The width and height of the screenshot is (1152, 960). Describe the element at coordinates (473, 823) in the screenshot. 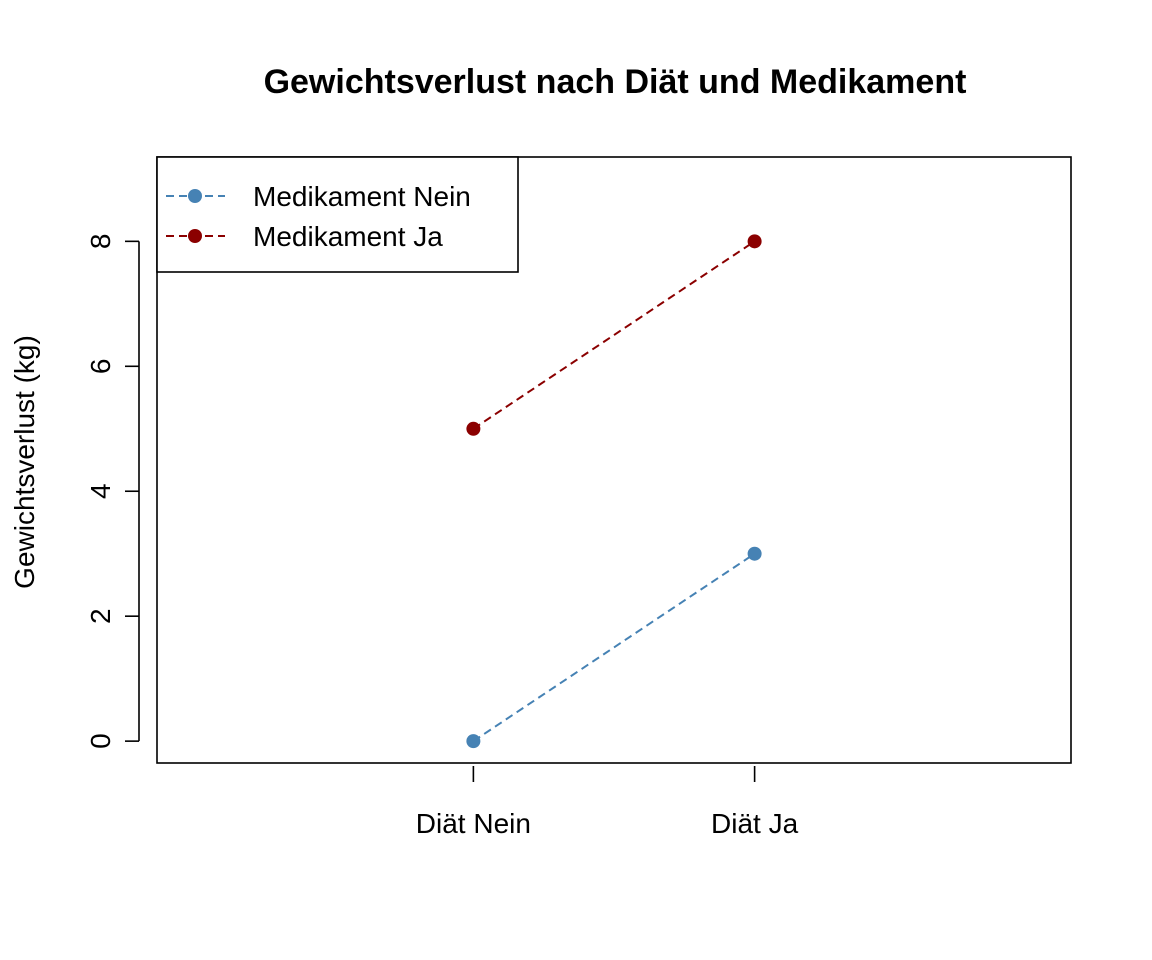

I see `x-tick-label: Diät Nein` at that location.